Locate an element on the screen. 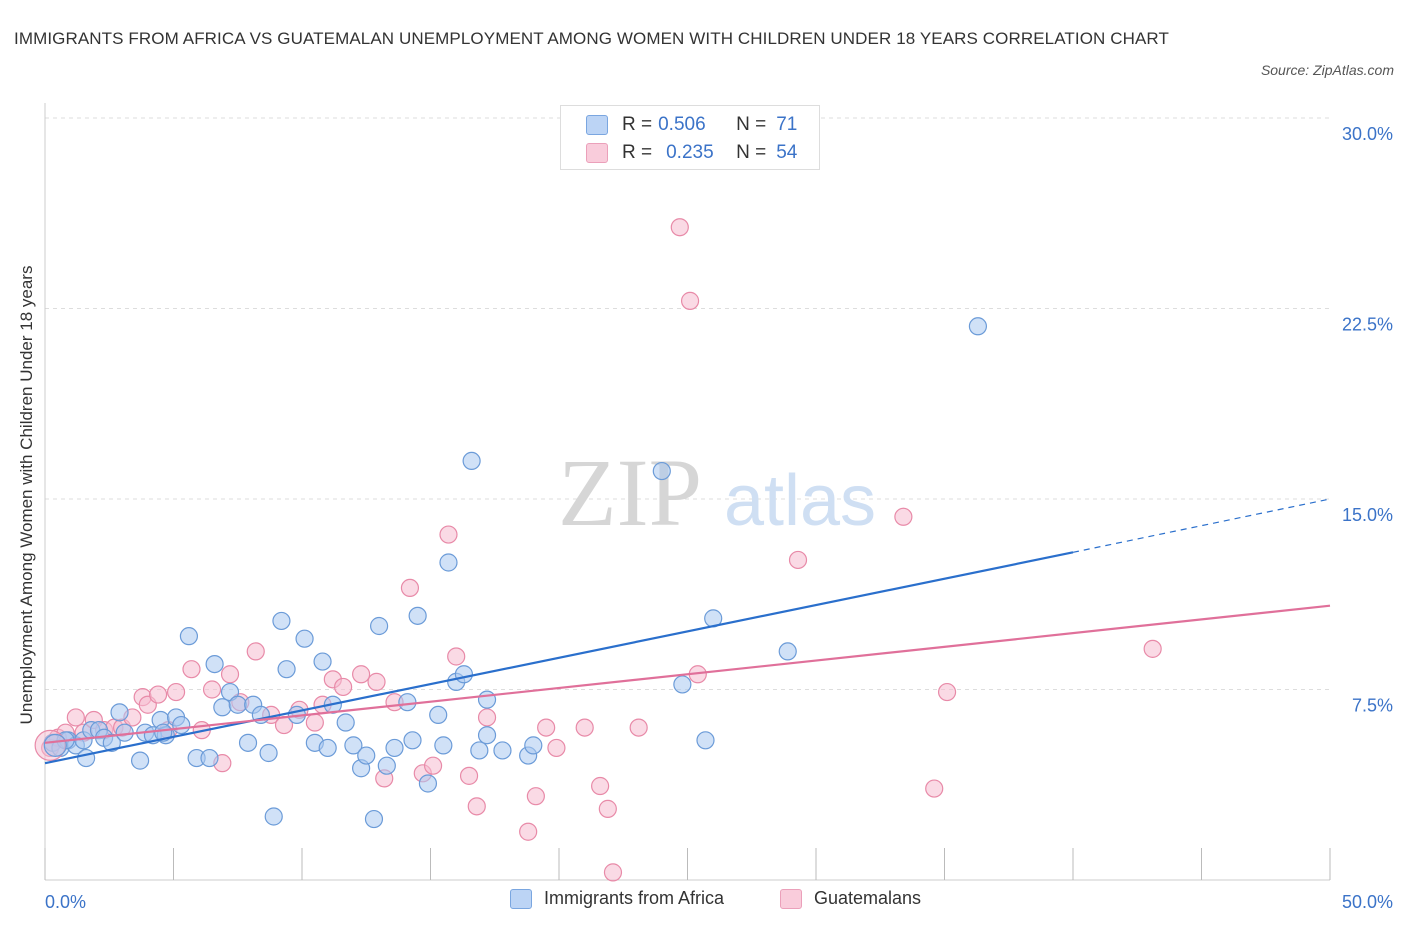  legend-row-africa: R = 0.506 N = 71 is located at coordinates (691, 125).